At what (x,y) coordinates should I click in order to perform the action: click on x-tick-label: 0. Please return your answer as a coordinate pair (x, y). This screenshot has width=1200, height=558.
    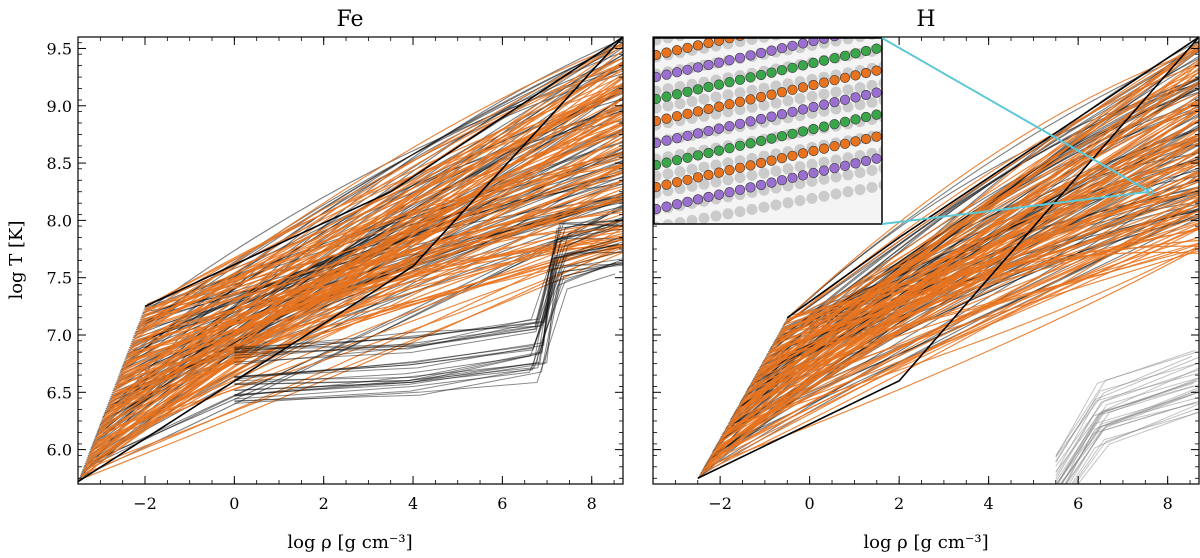
    Looking at the image, I should click on (810, 503).